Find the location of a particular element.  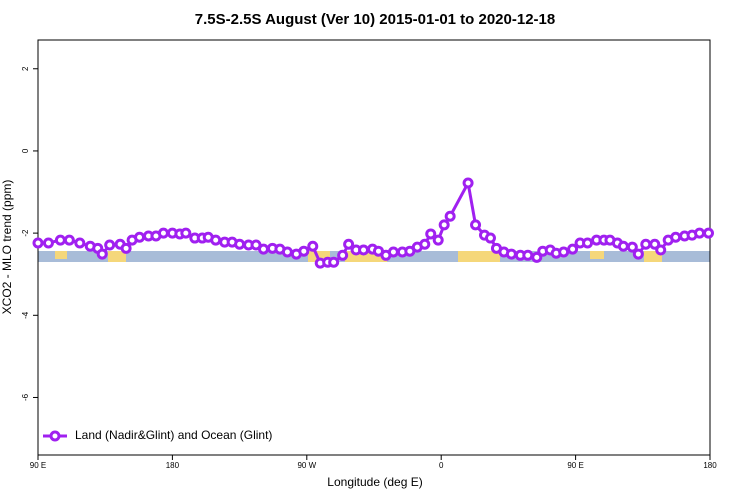

x-axis-label: Longitude (deg E) is located at coordinates (374, 482).